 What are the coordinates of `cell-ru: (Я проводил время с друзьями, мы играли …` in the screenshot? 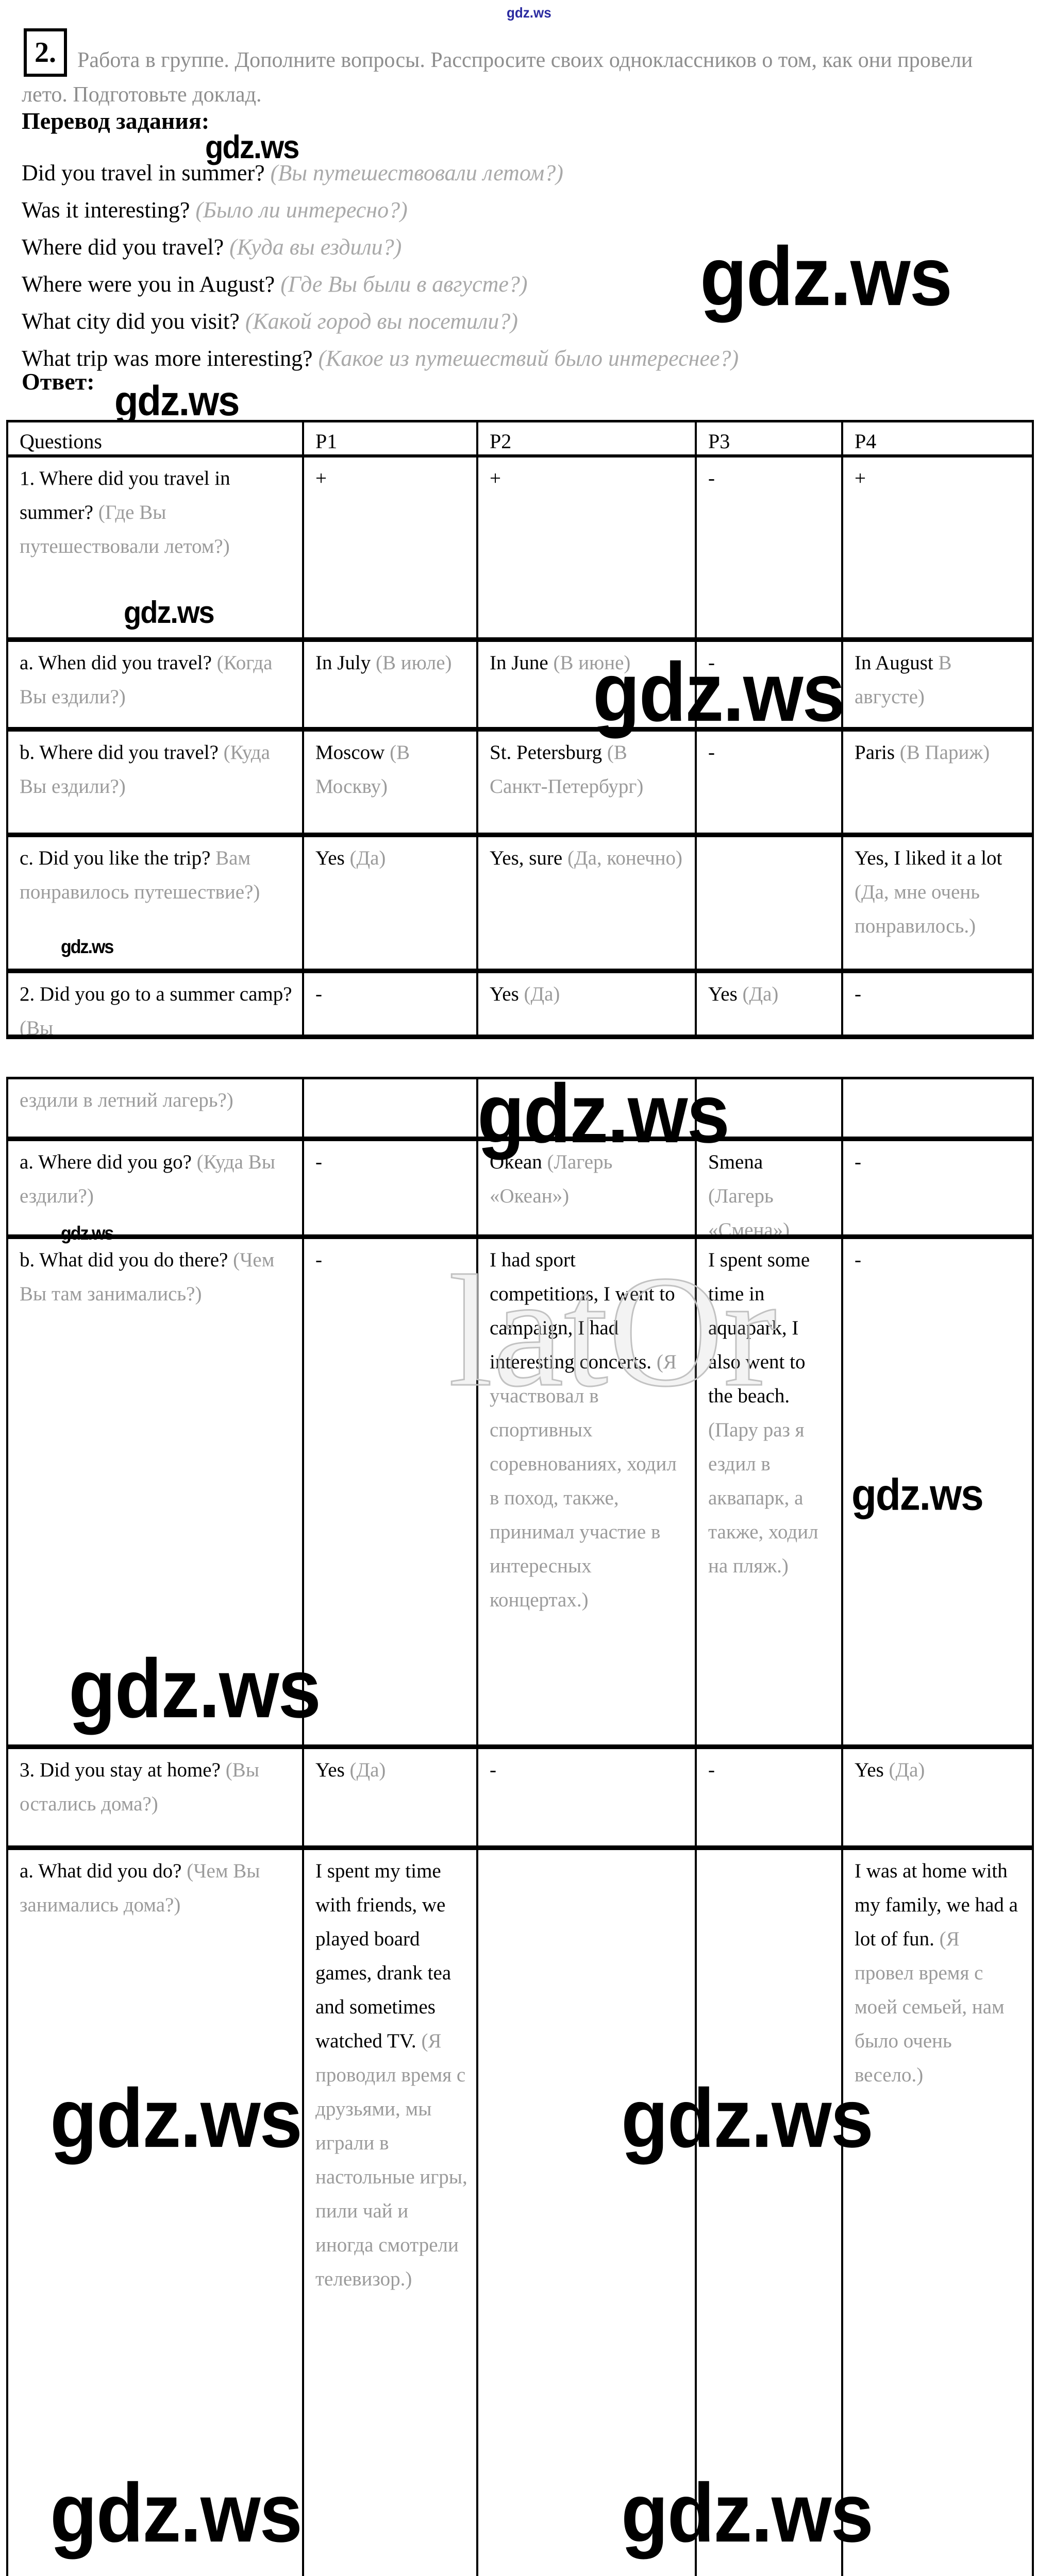 It's located at (391, 2160).